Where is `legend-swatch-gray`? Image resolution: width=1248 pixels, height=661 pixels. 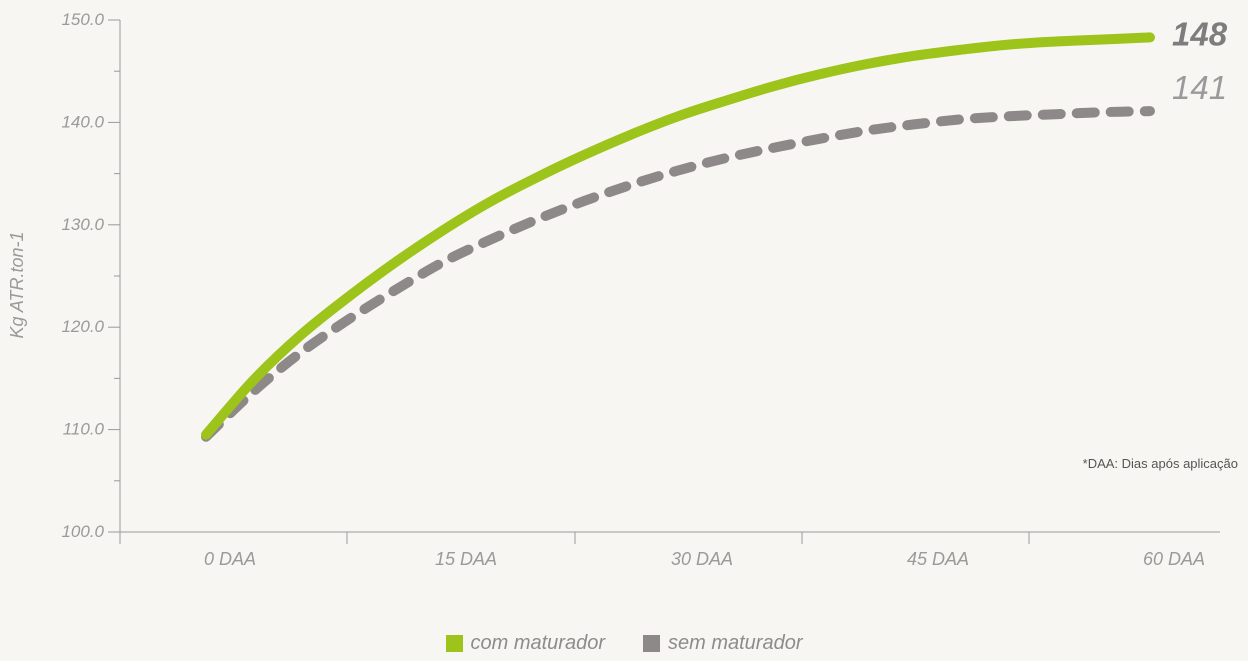
legend-swatch-gray is located at coordinates (651, 643).